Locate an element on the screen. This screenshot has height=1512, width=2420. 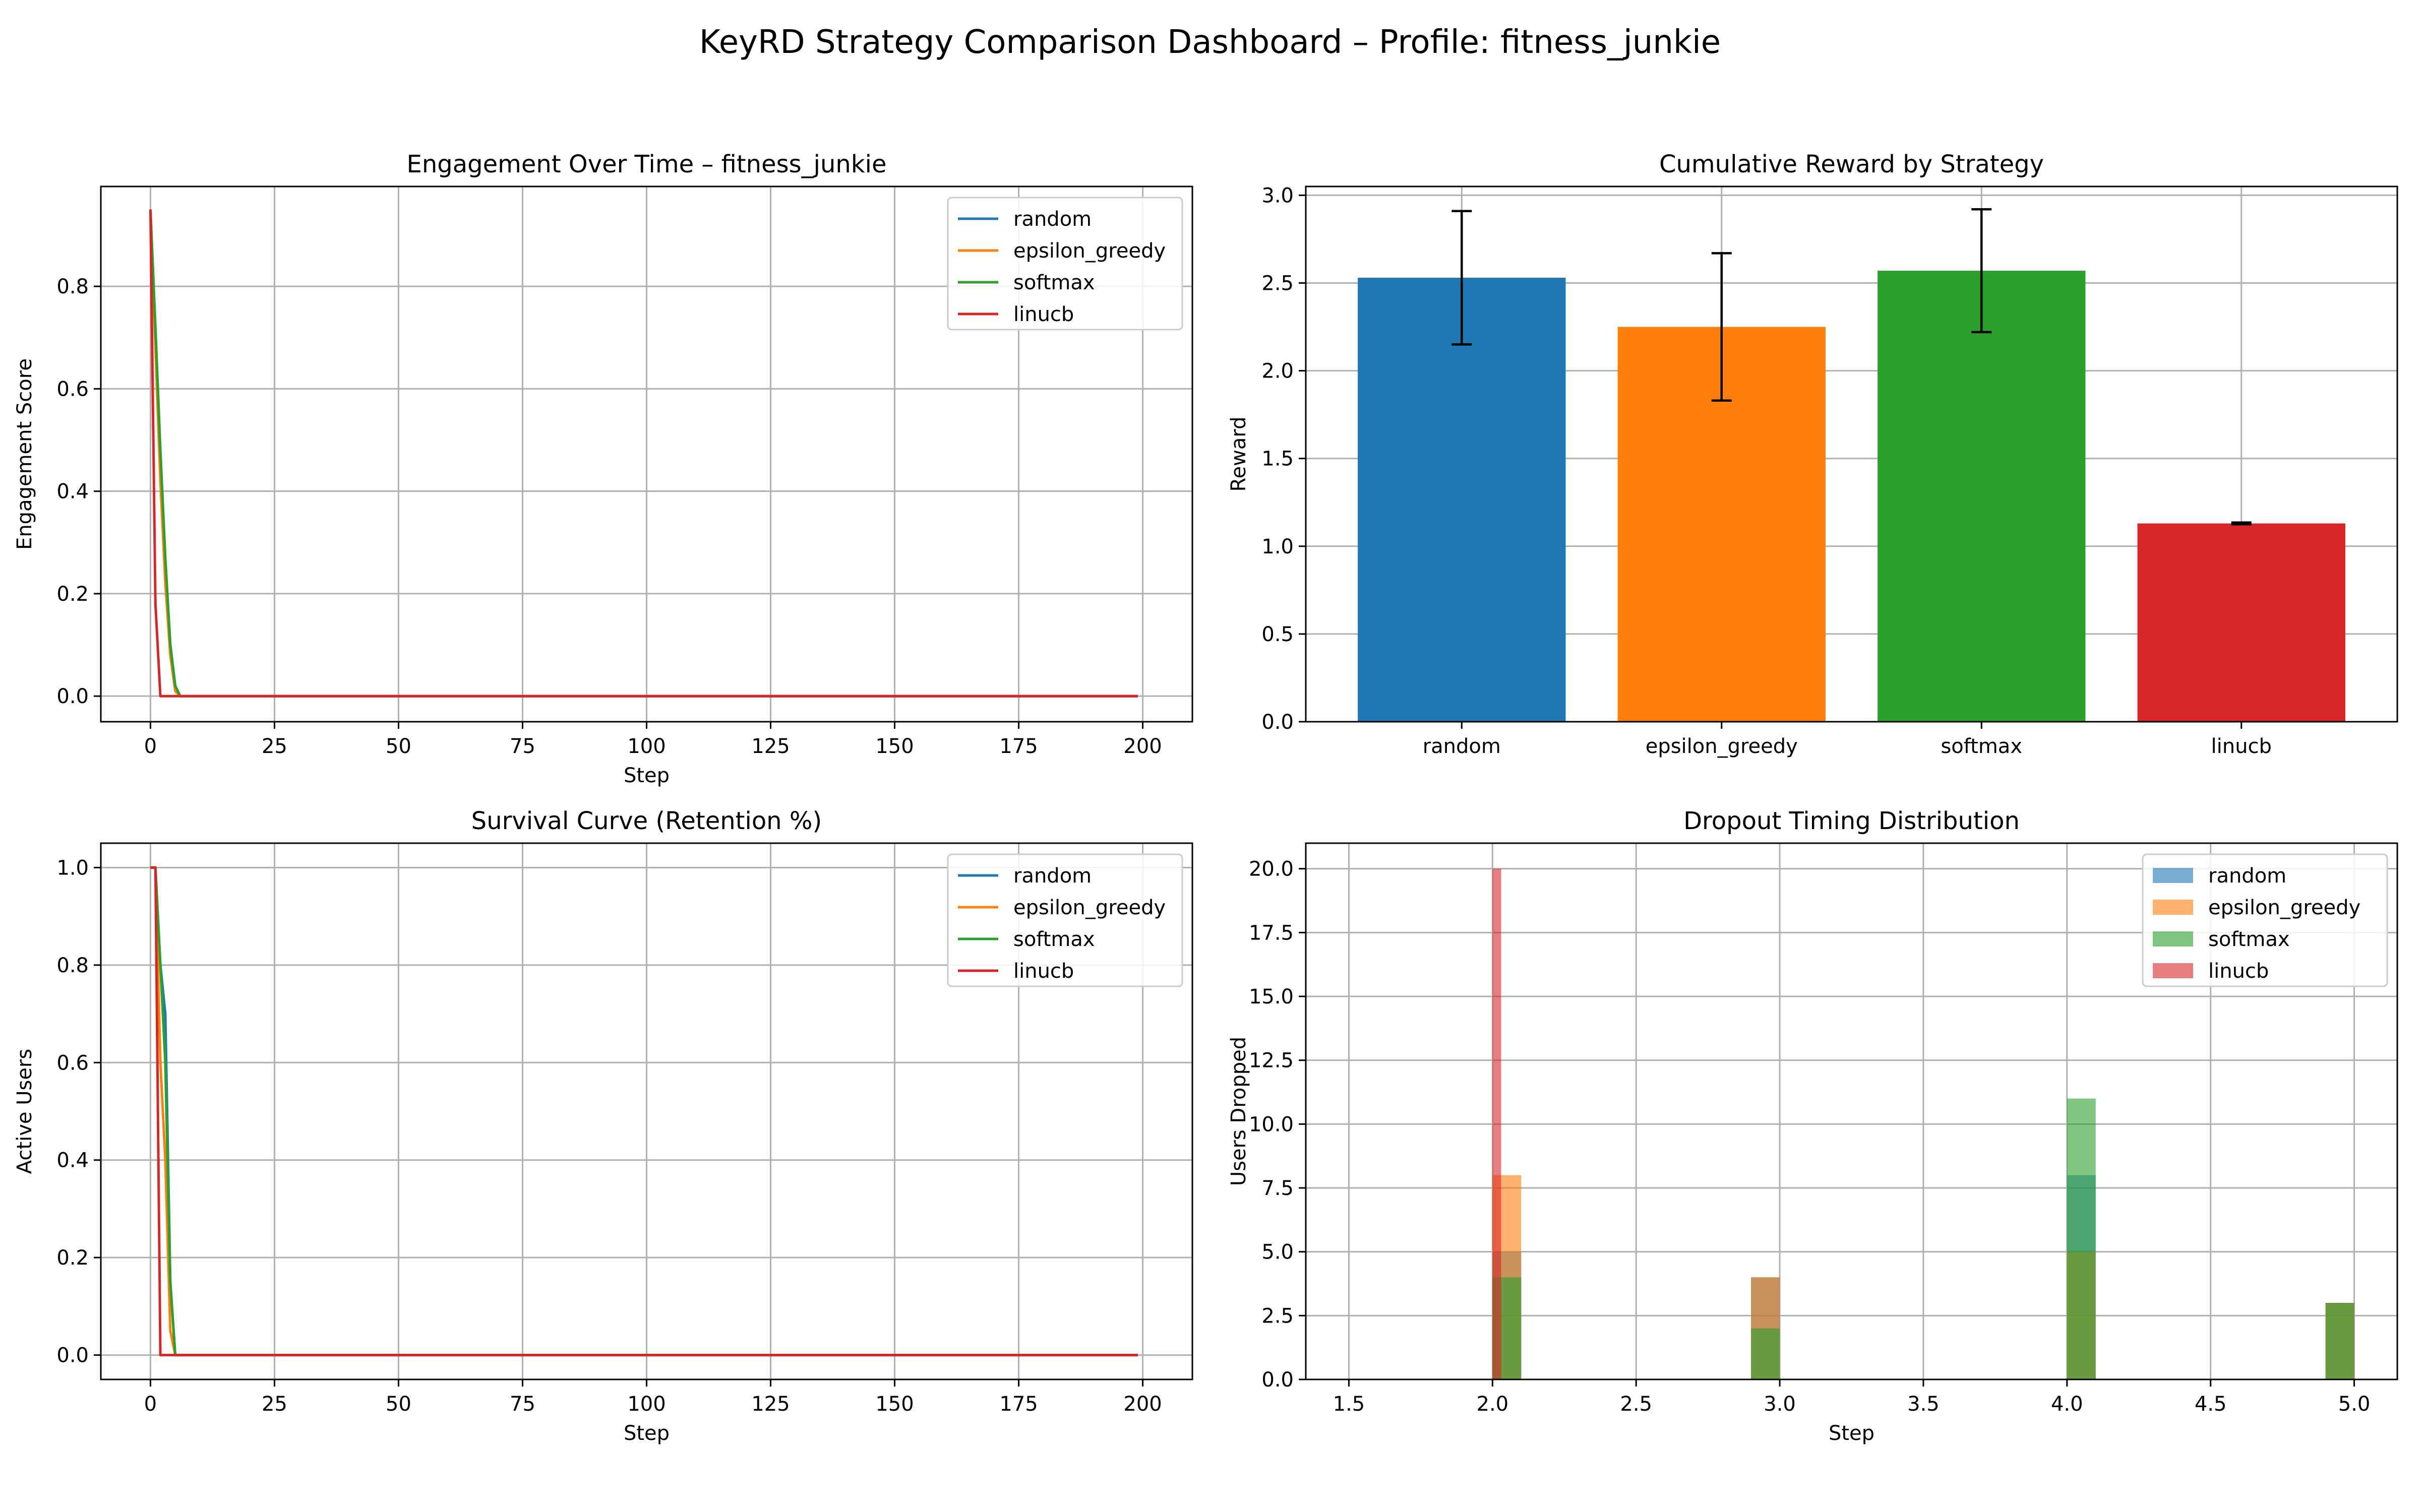
bar-random is located at coordinates (1462, 500).